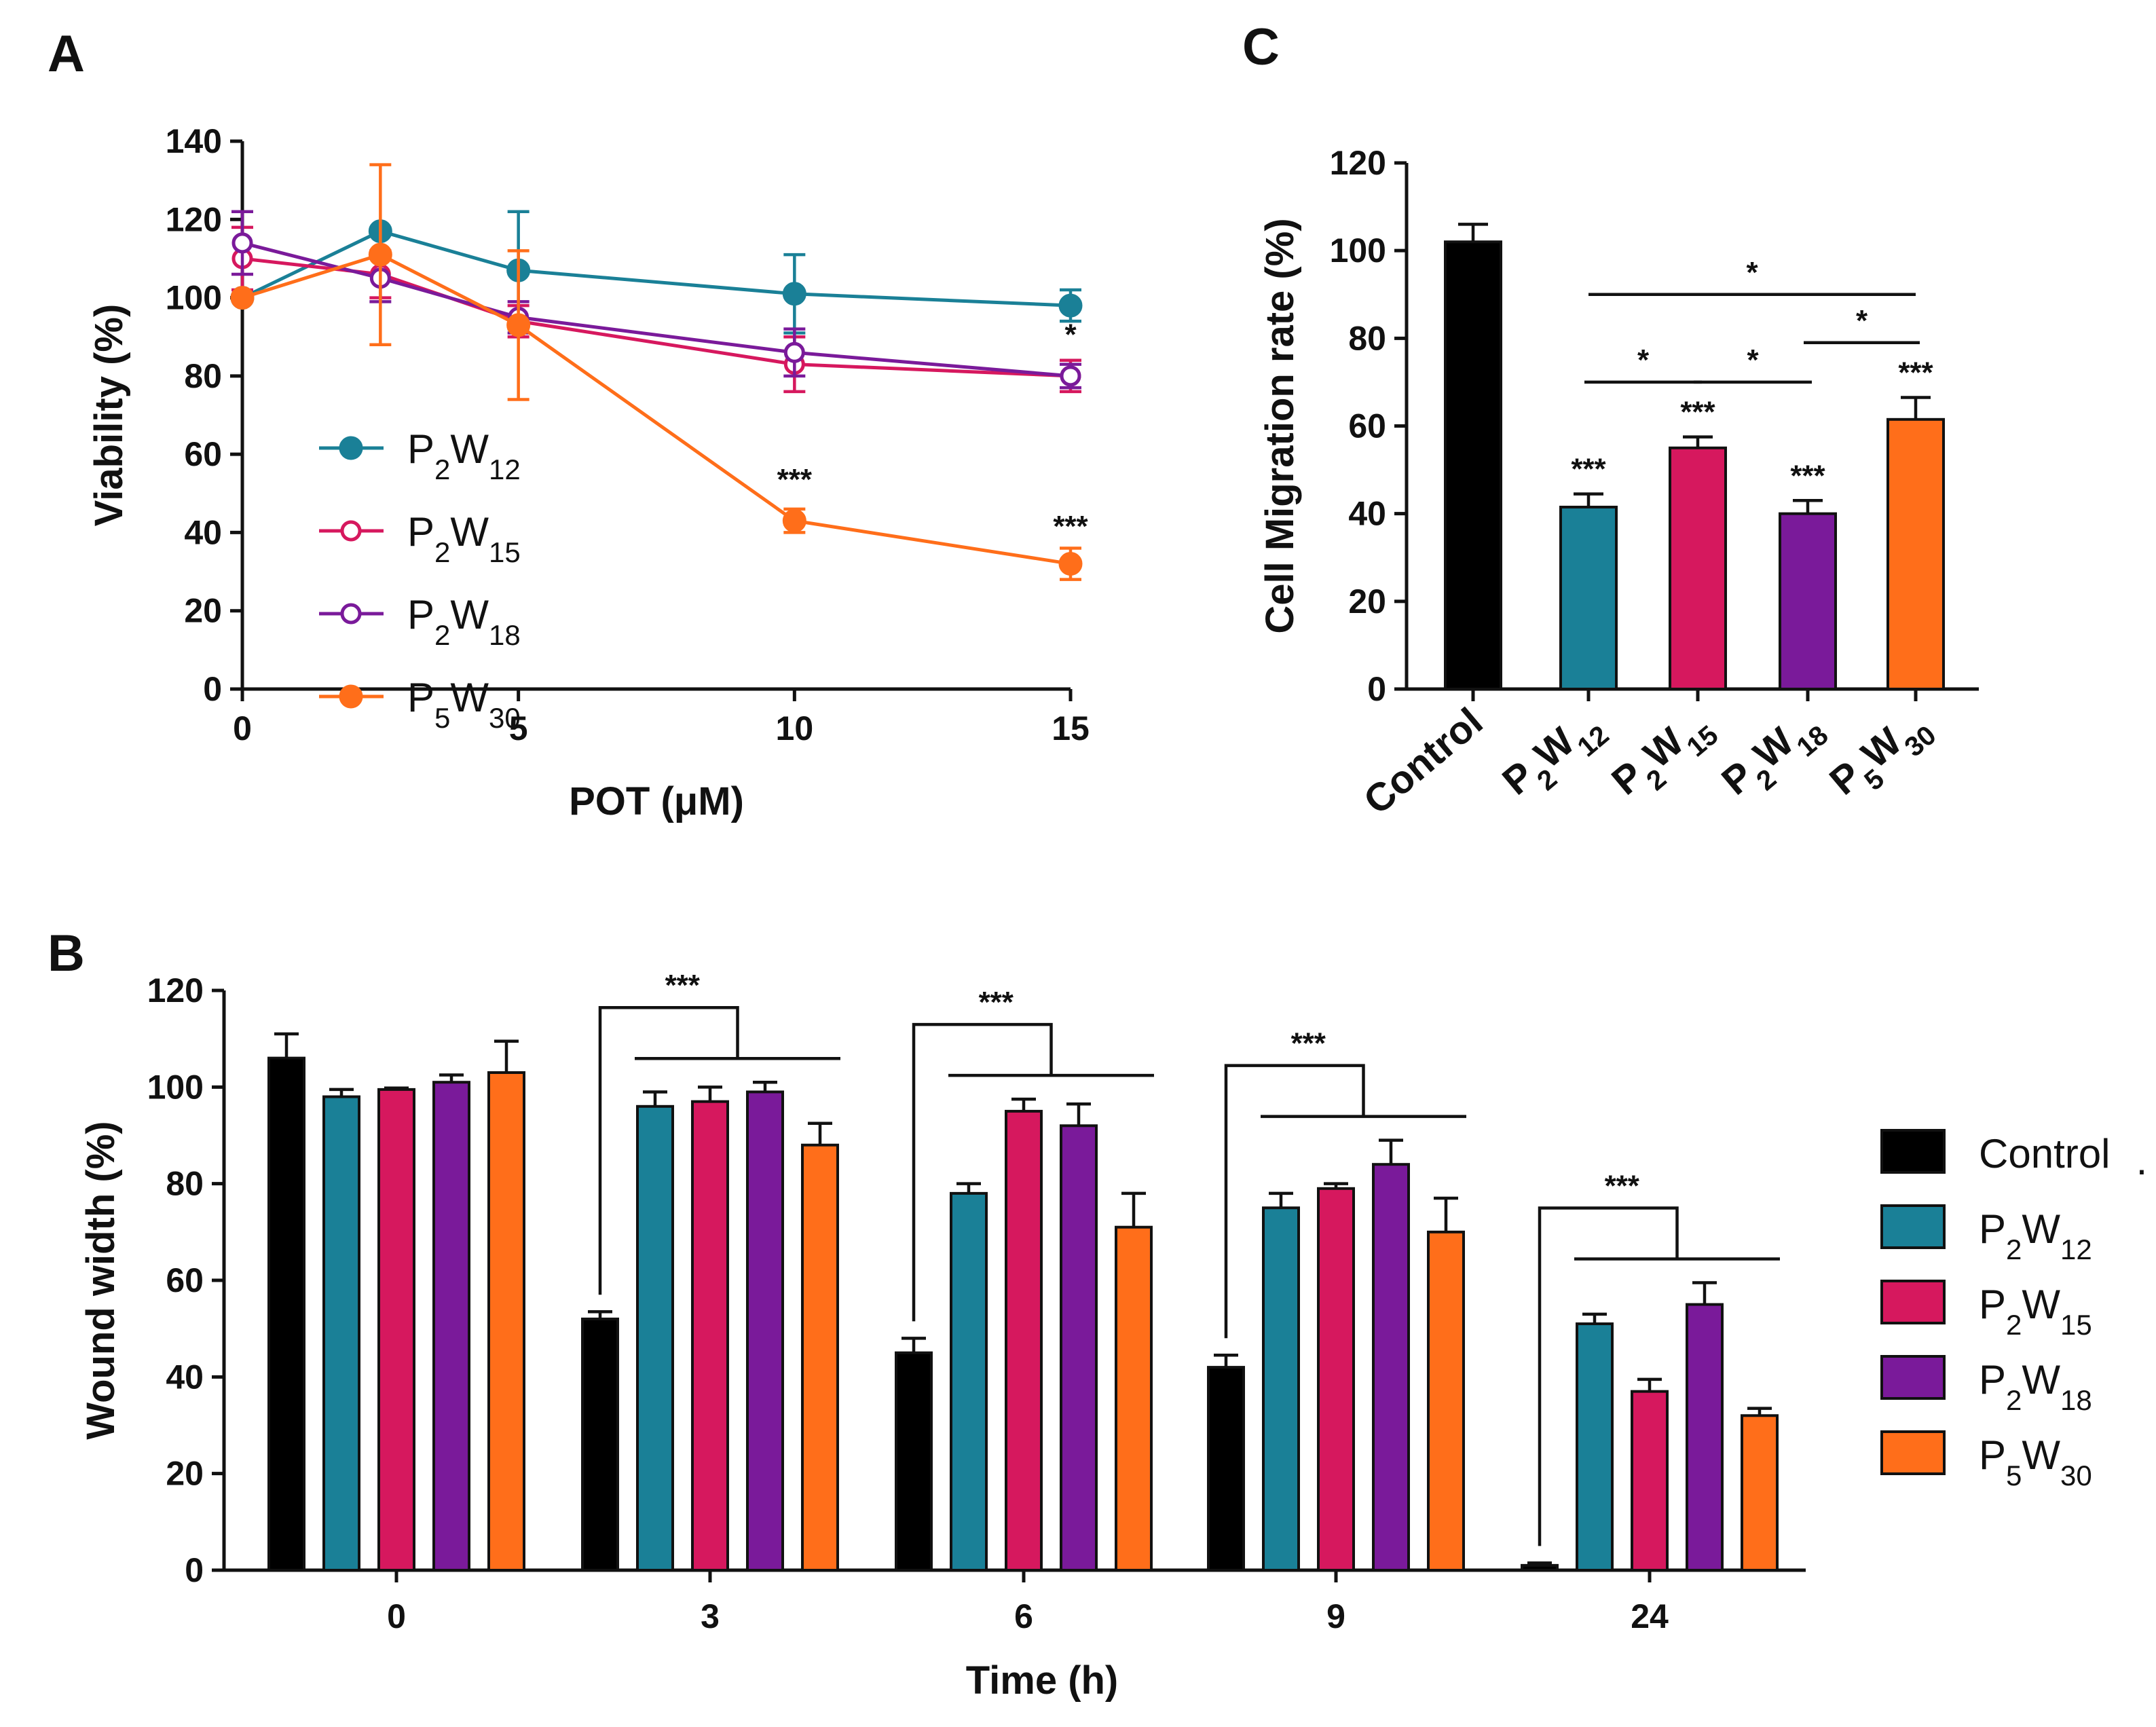 The height and width of the screenshot is (1727, 2156). What do you see at coordinates (185, 1377) in the screenshot?
I see `b-y-tick-label: 40` at bounding box center [185, 1377].